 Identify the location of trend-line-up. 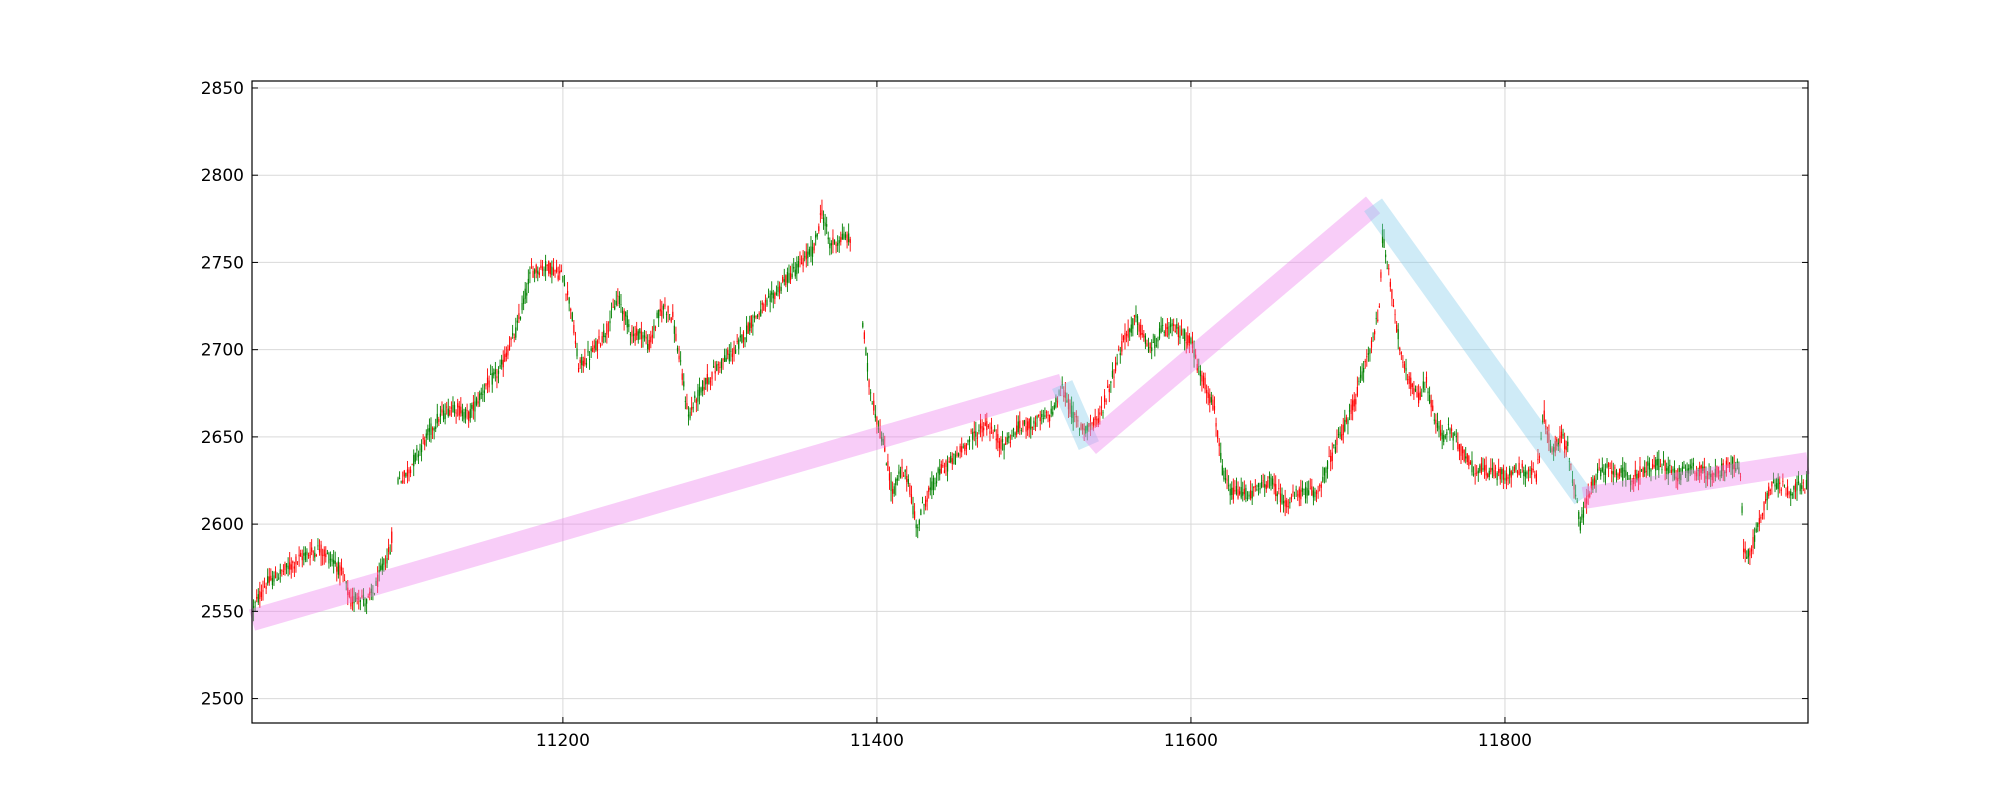
(1695, 480).